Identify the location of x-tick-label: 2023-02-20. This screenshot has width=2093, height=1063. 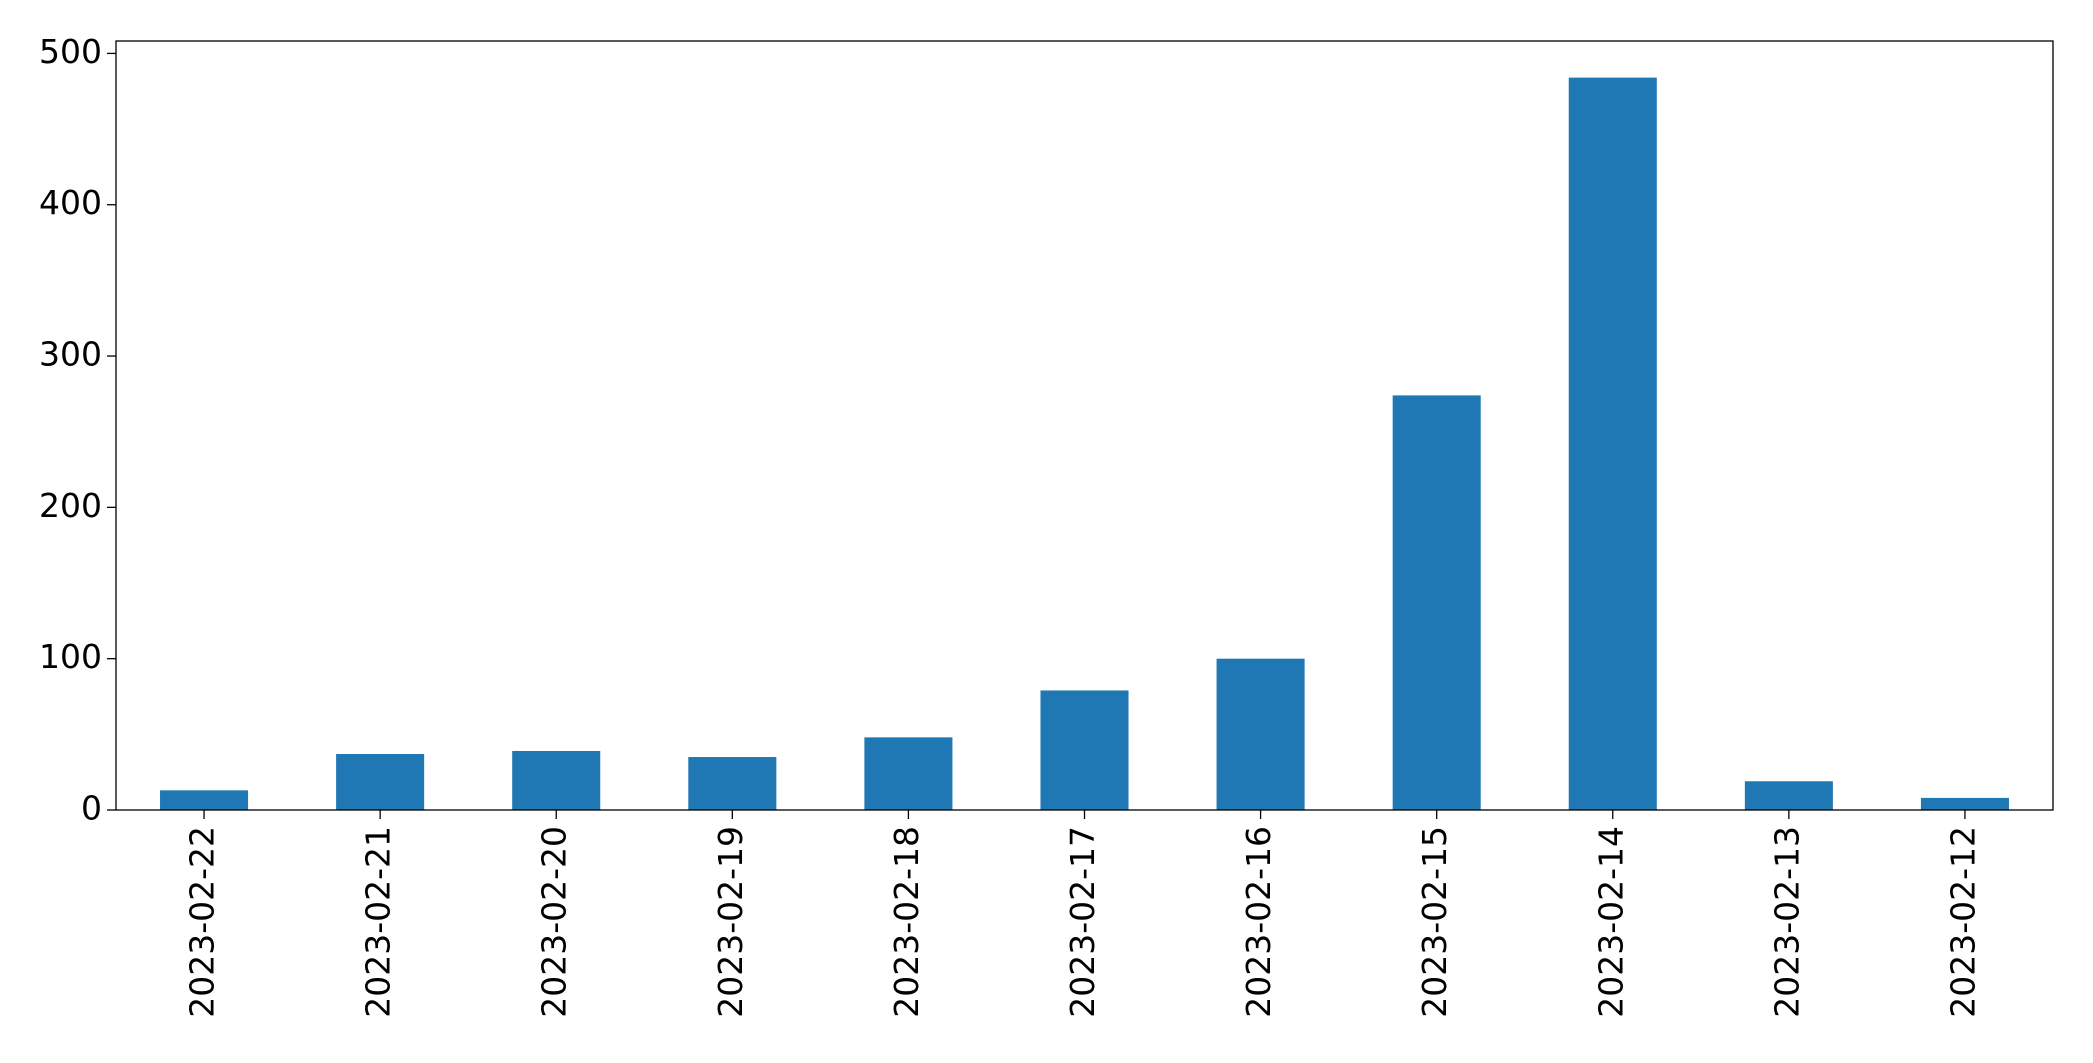
(554, 922).